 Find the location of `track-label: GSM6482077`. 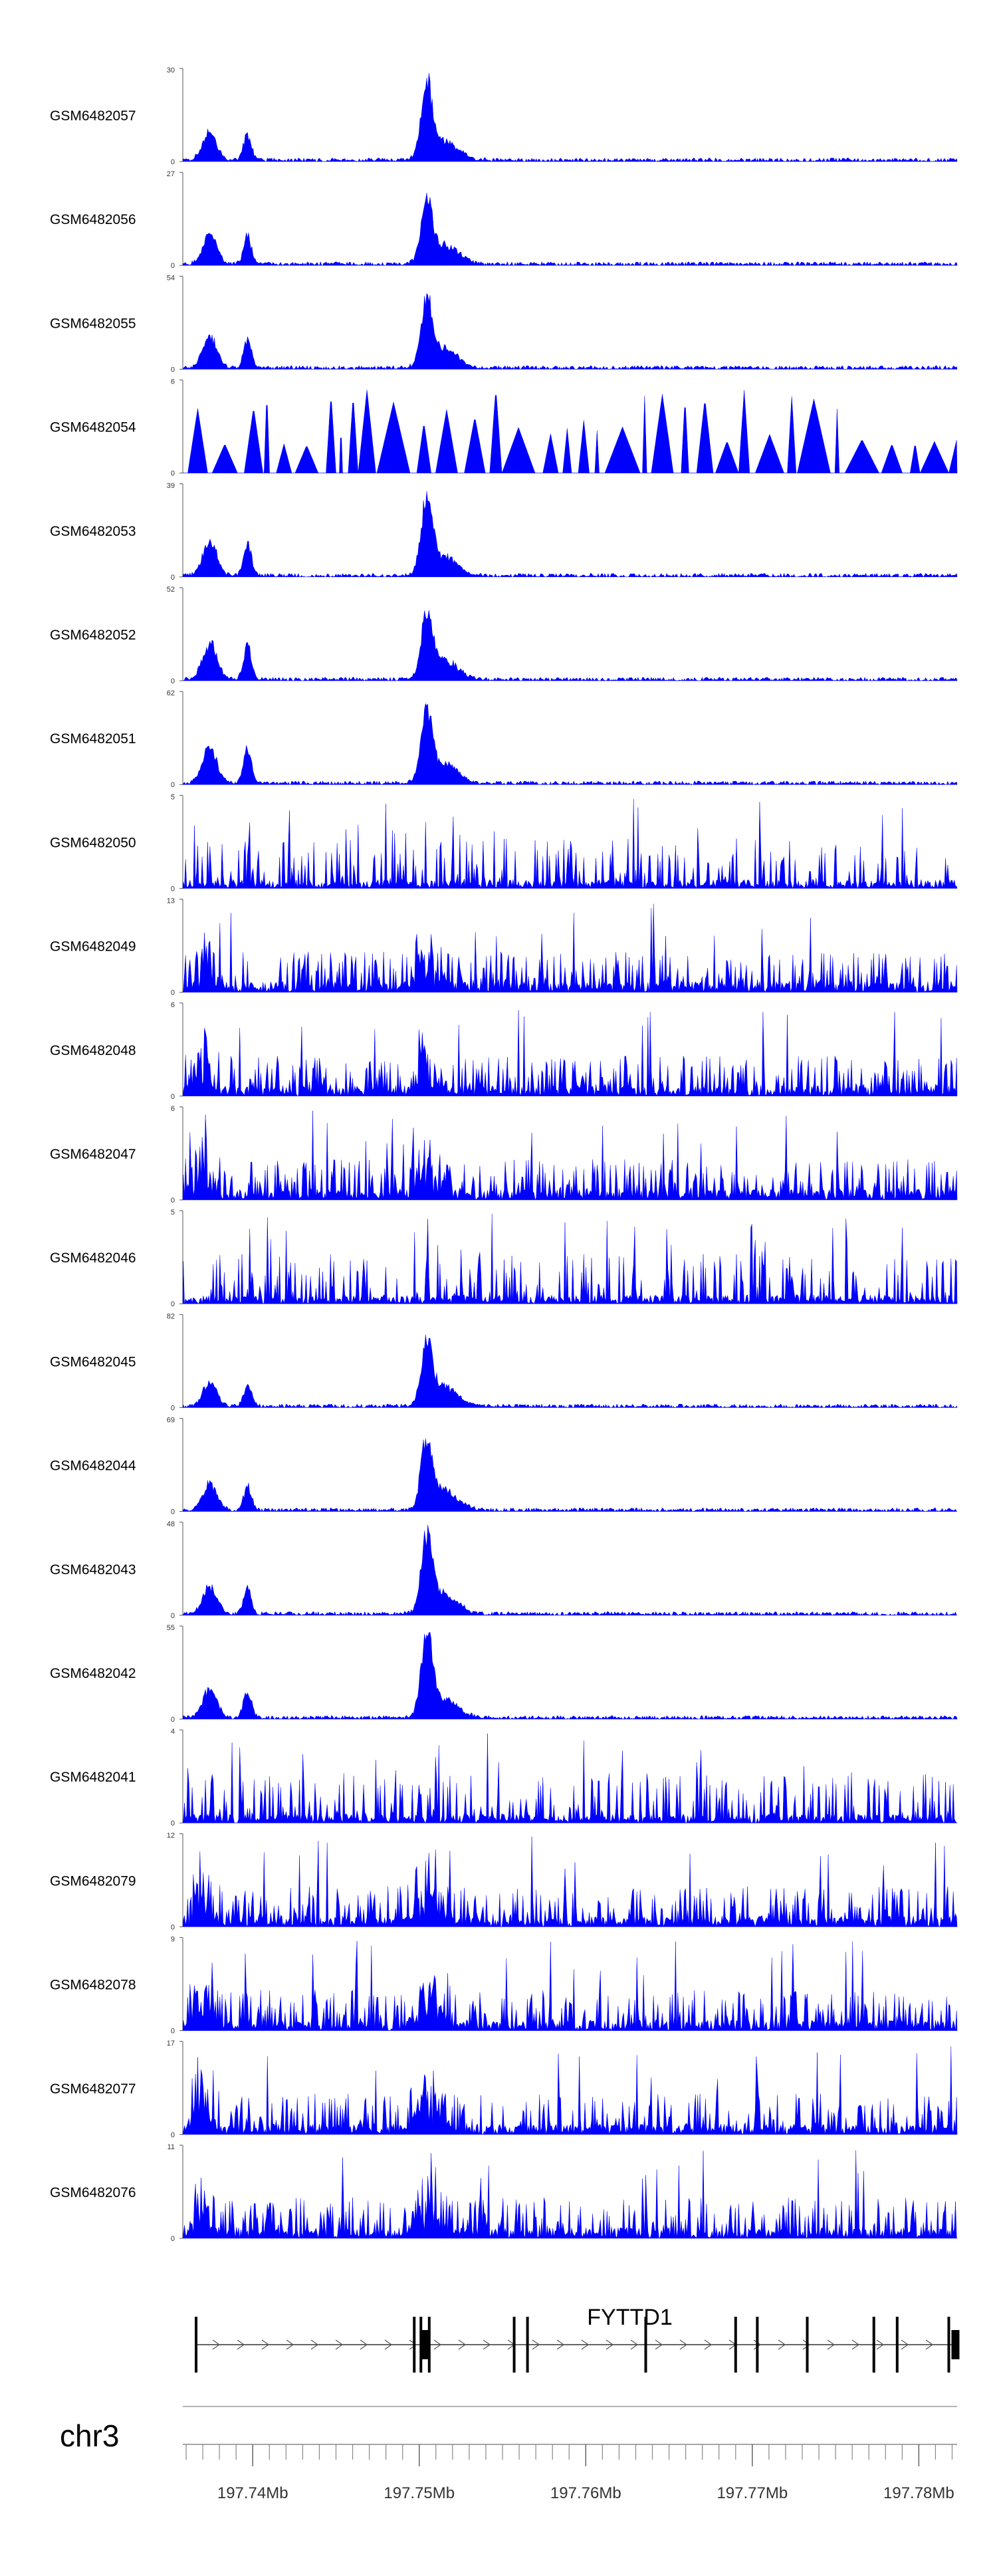

track-label: GSM6482077 is located at coordinates (93, 2089).